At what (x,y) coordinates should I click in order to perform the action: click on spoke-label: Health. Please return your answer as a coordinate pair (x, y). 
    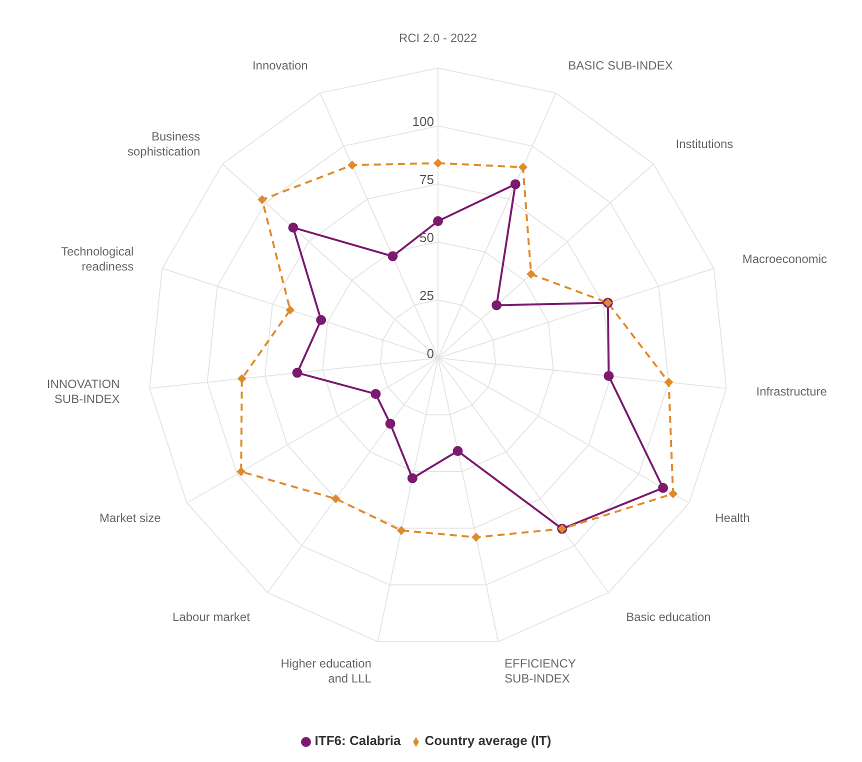
    Looking at the image, I should click on (732, 518).